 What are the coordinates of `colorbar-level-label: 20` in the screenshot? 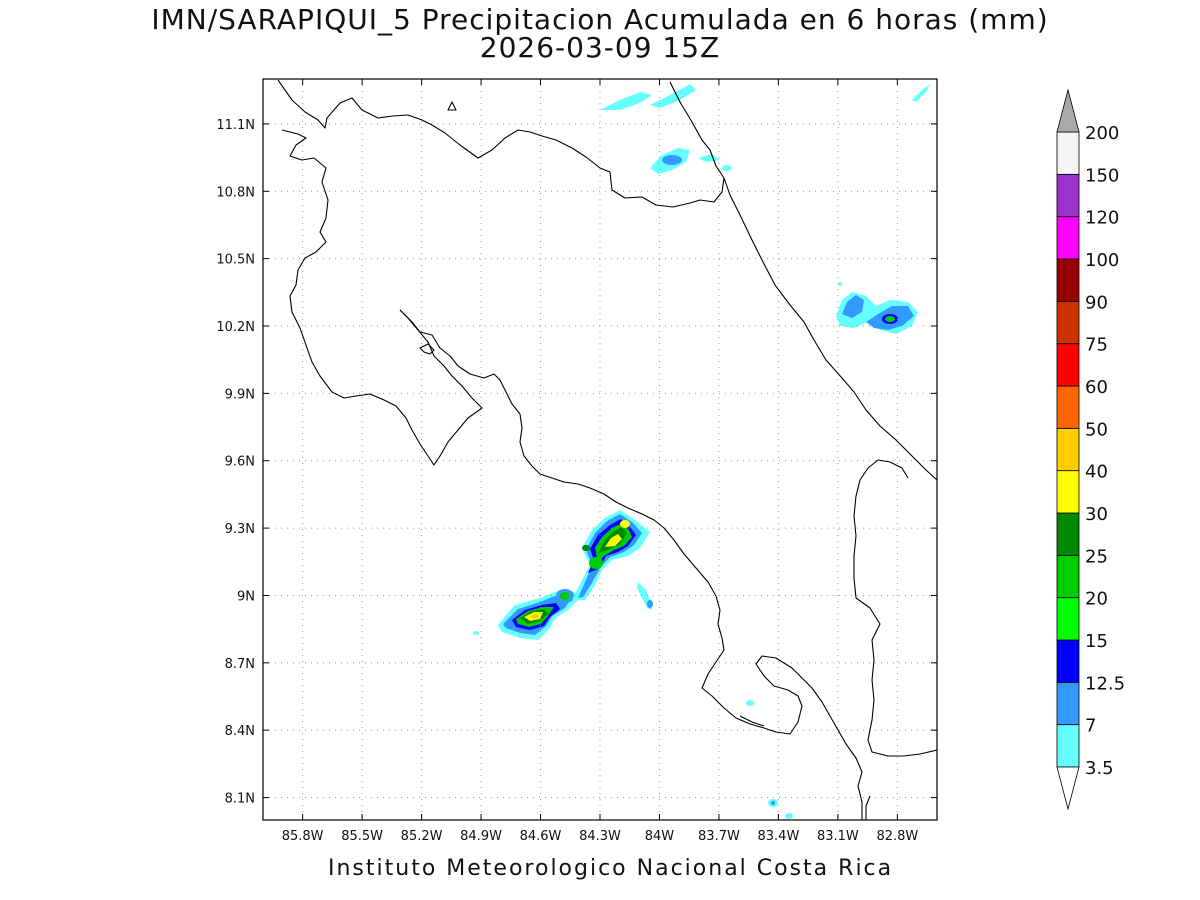 It's located at (1096, 599).